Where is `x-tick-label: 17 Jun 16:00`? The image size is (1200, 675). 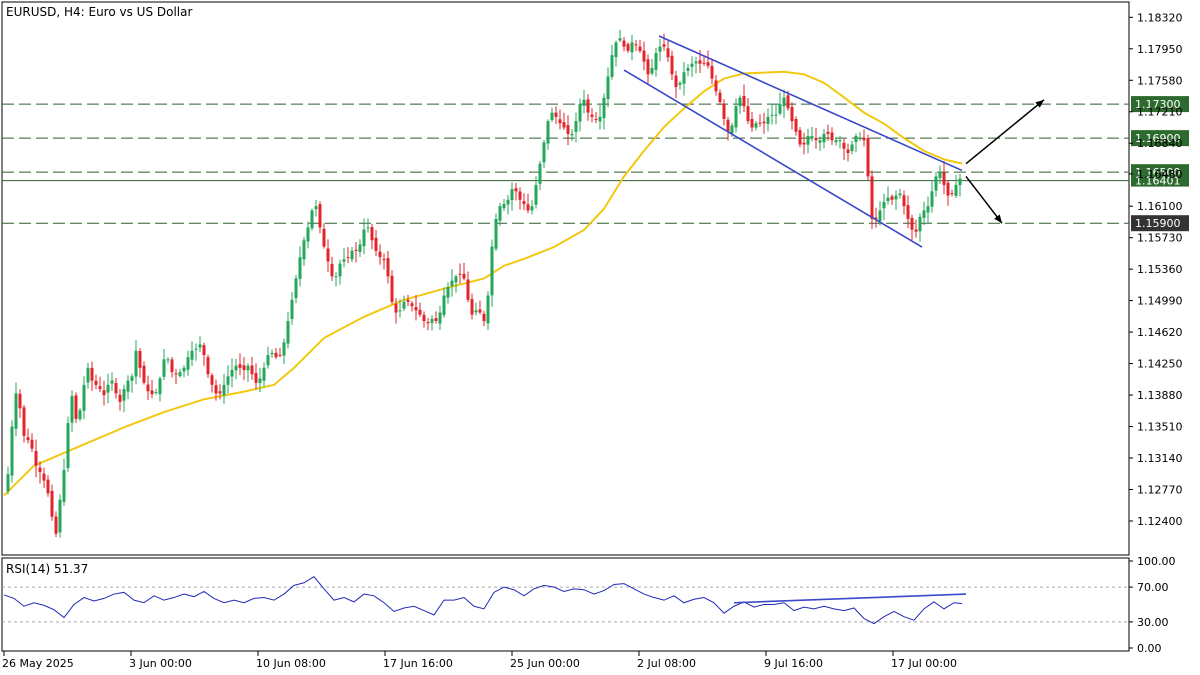 x-tick-label: 17 Jun 16:00 is located at coordinates (418, 663).